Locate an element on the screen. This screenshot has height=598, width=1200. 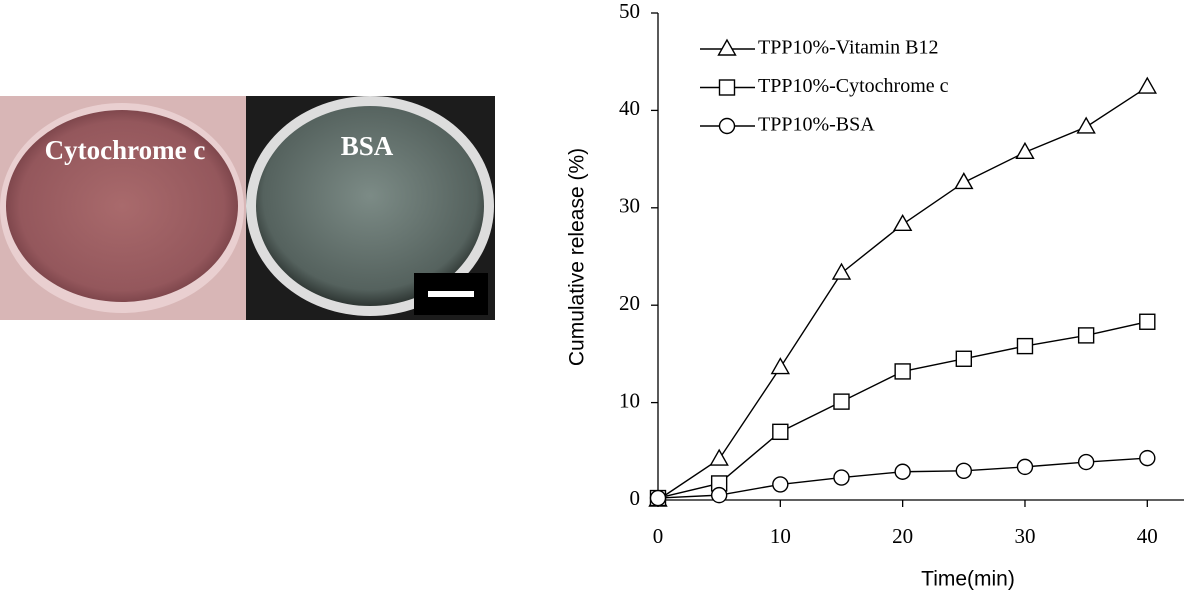
x-tick-label: 0 is located at coordinates (658, 536).